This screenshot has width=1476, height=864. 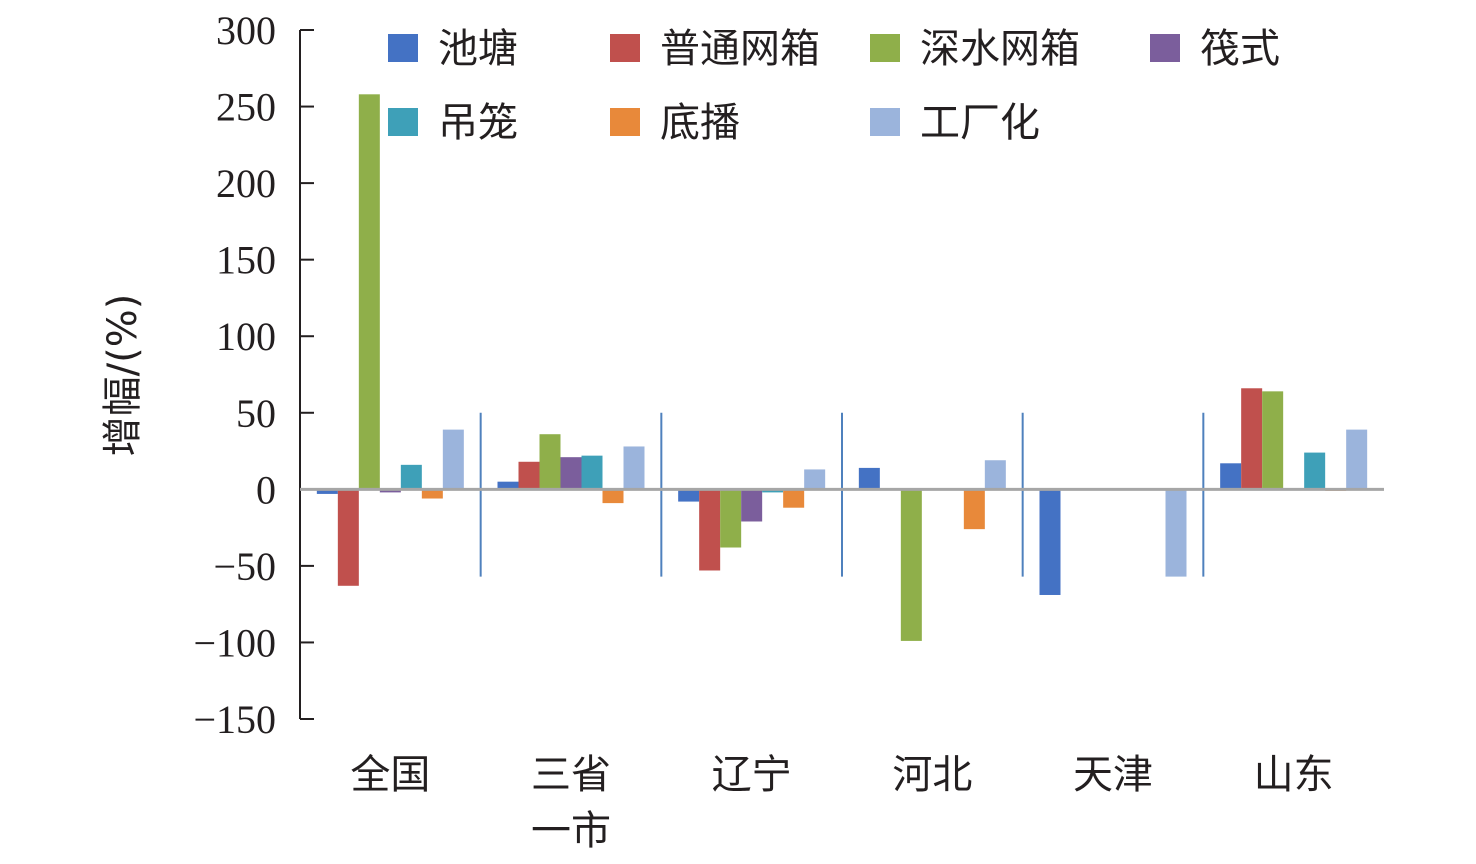 I want to click on legend-label: 池塘, so click(x=478, y=49).